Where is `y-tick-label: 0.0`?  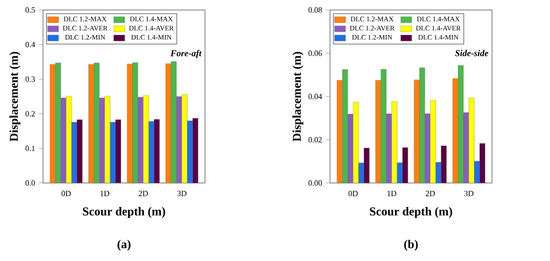
y-tick-label: 0.0 is located at coordinates (30, 183).